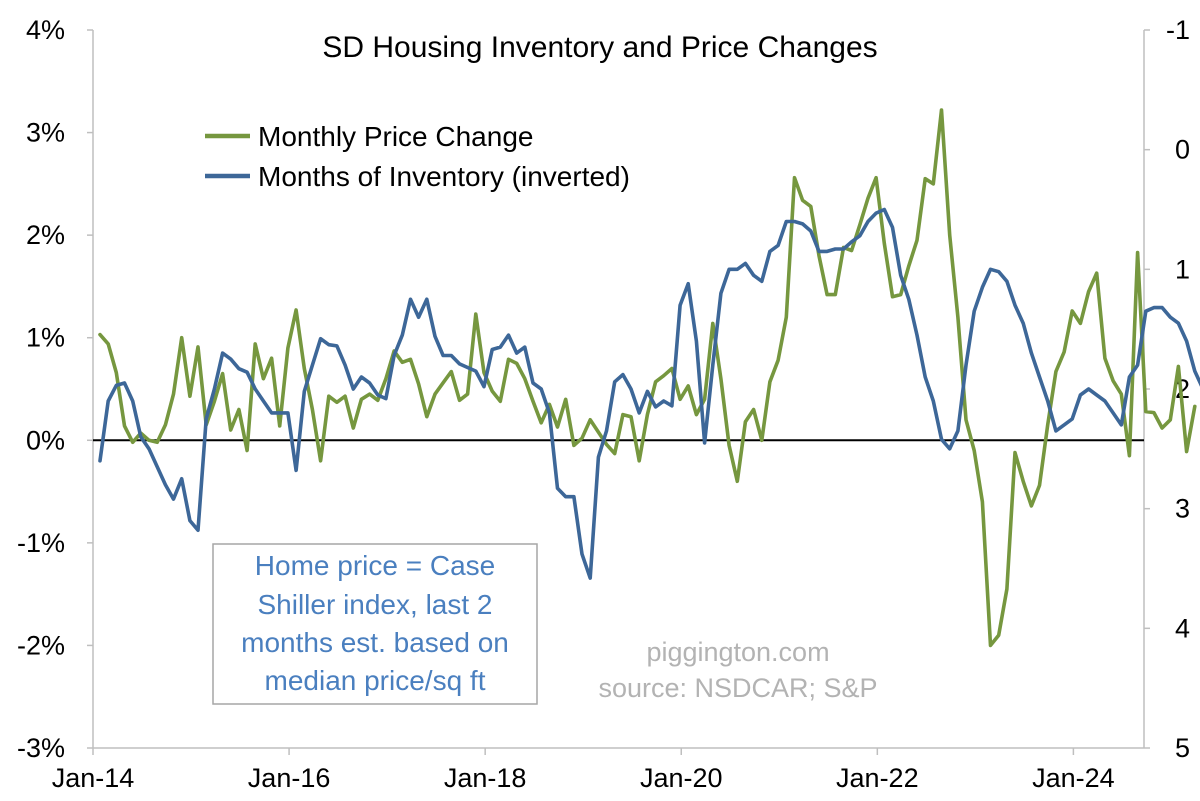 This screenshot has width=1200, height=801. Describe the element at coordinates (737, 670) in the screenshot. I see `watermark: piggington.com source: NSDCAR; S&P` at that location.